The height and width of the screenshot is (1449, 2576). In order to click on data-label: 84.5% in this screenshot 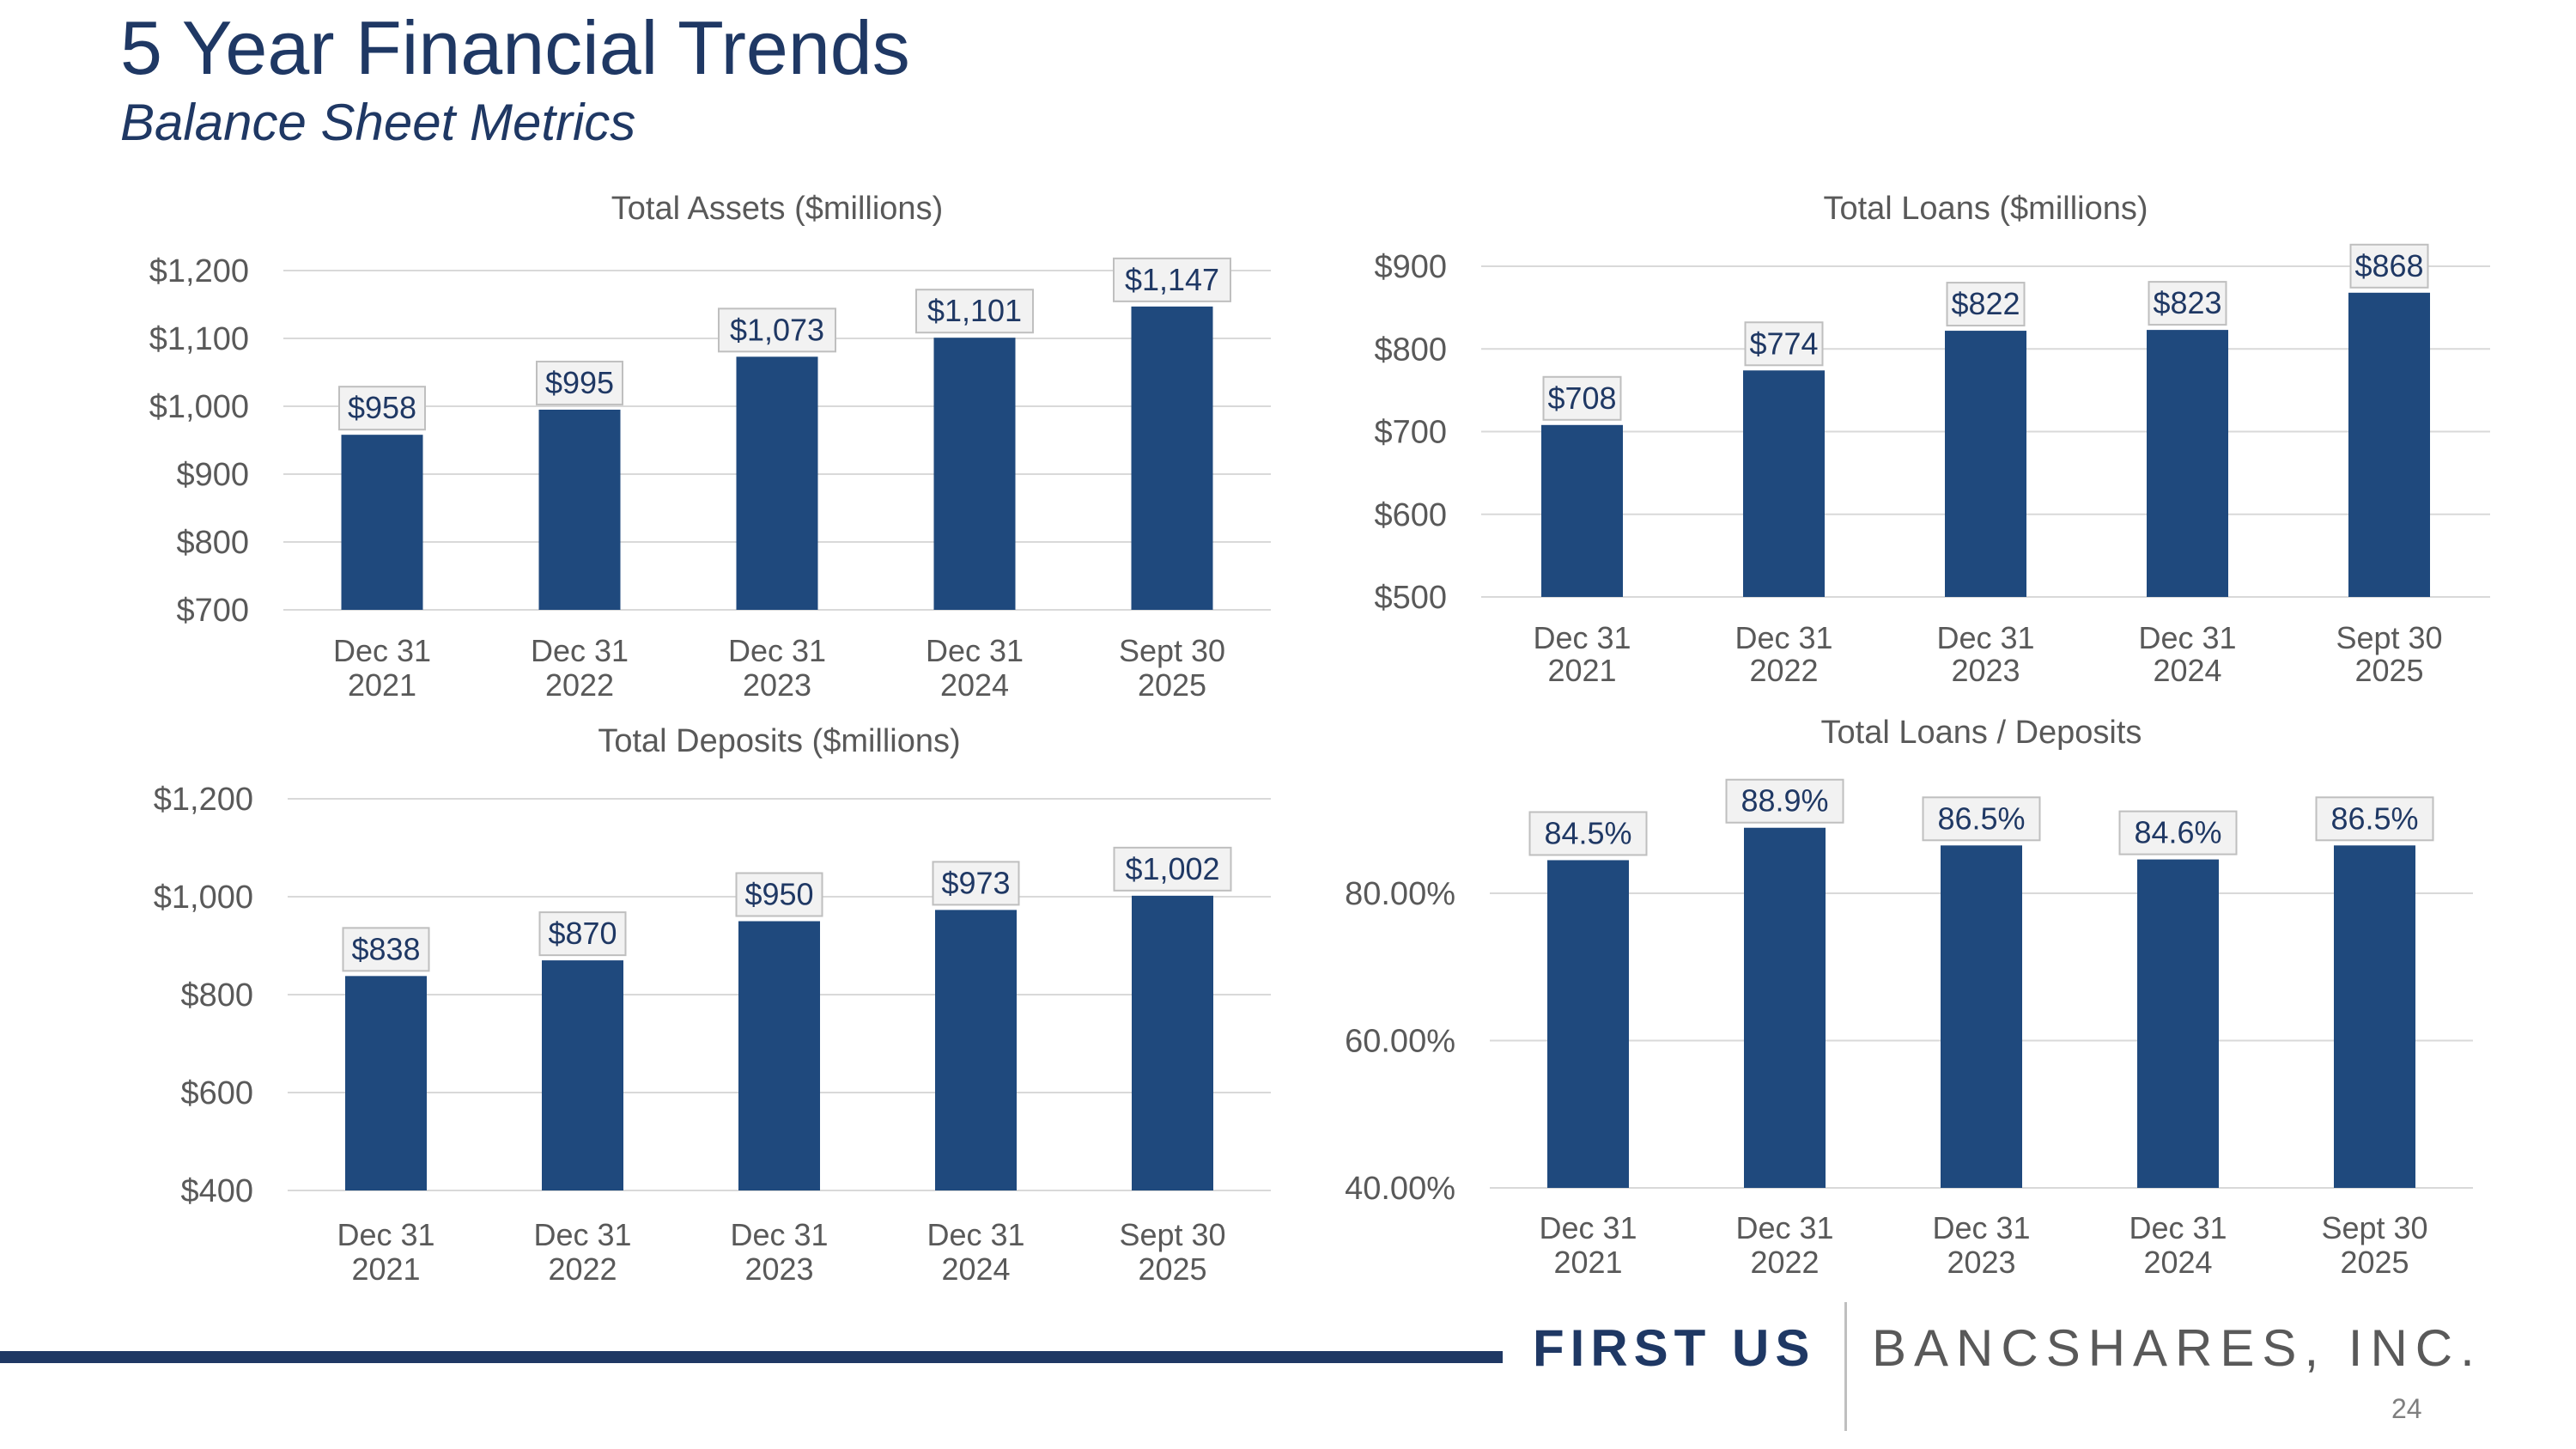, I will do `click(1587, 832)`.